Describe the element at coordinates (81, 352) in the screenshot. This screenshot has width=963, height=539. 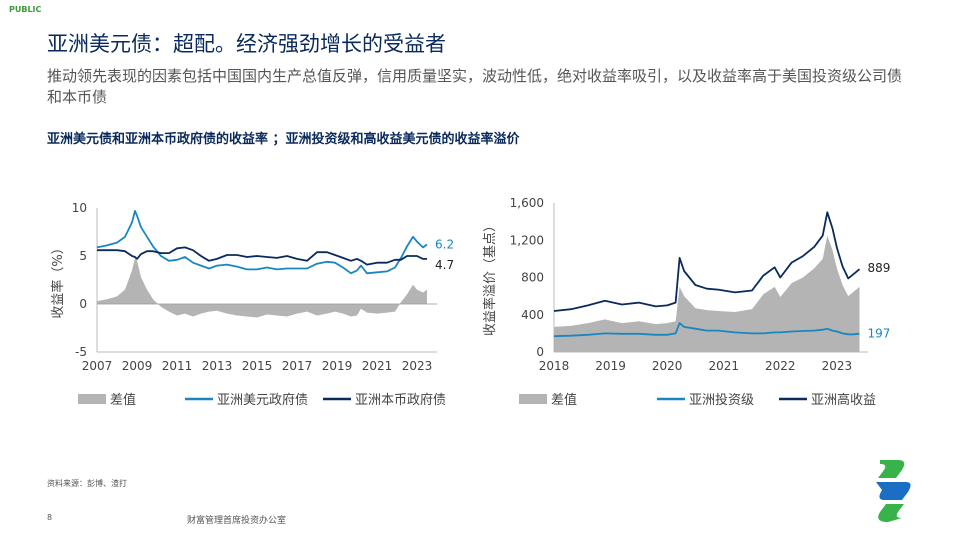
I see `y-tick-label: -5` at that location.